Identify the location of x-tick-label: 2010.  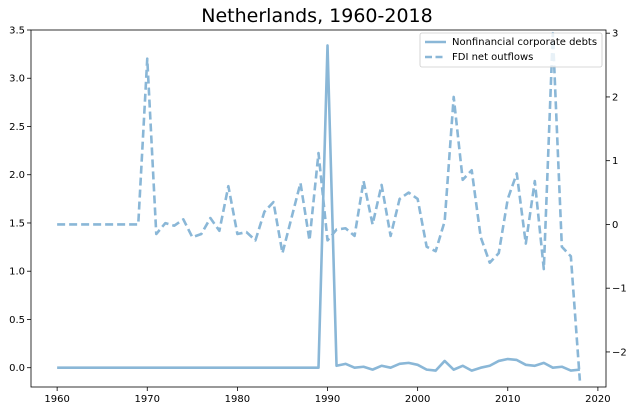
(507, 399).